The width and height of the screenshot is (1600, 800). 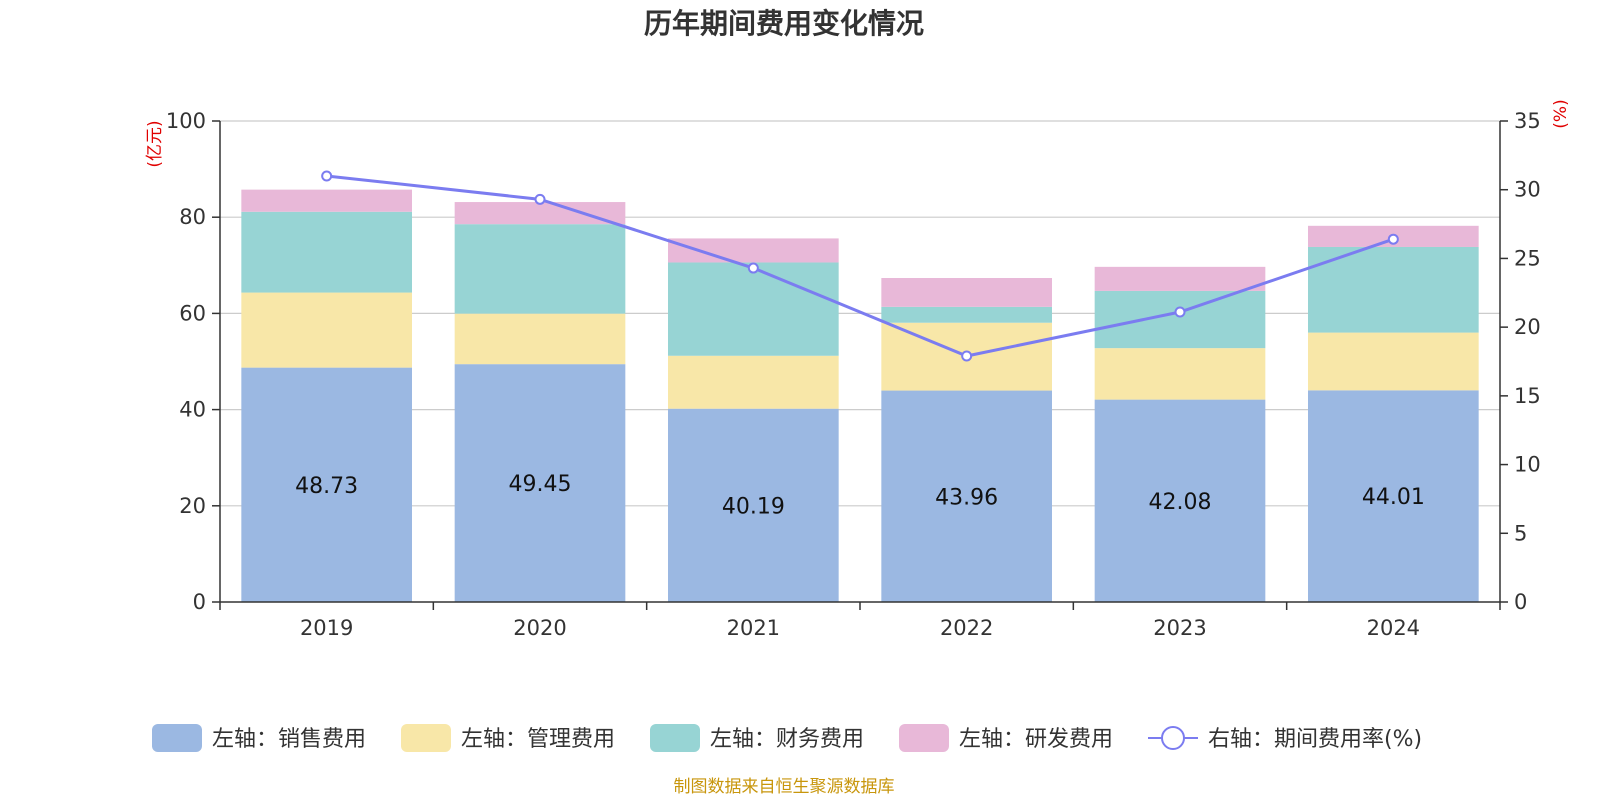 What do you see at coordinates (1520, 533) in the screenshot?
I see `right-axis-tick-label: 5` at bounding box center [1520, 533].